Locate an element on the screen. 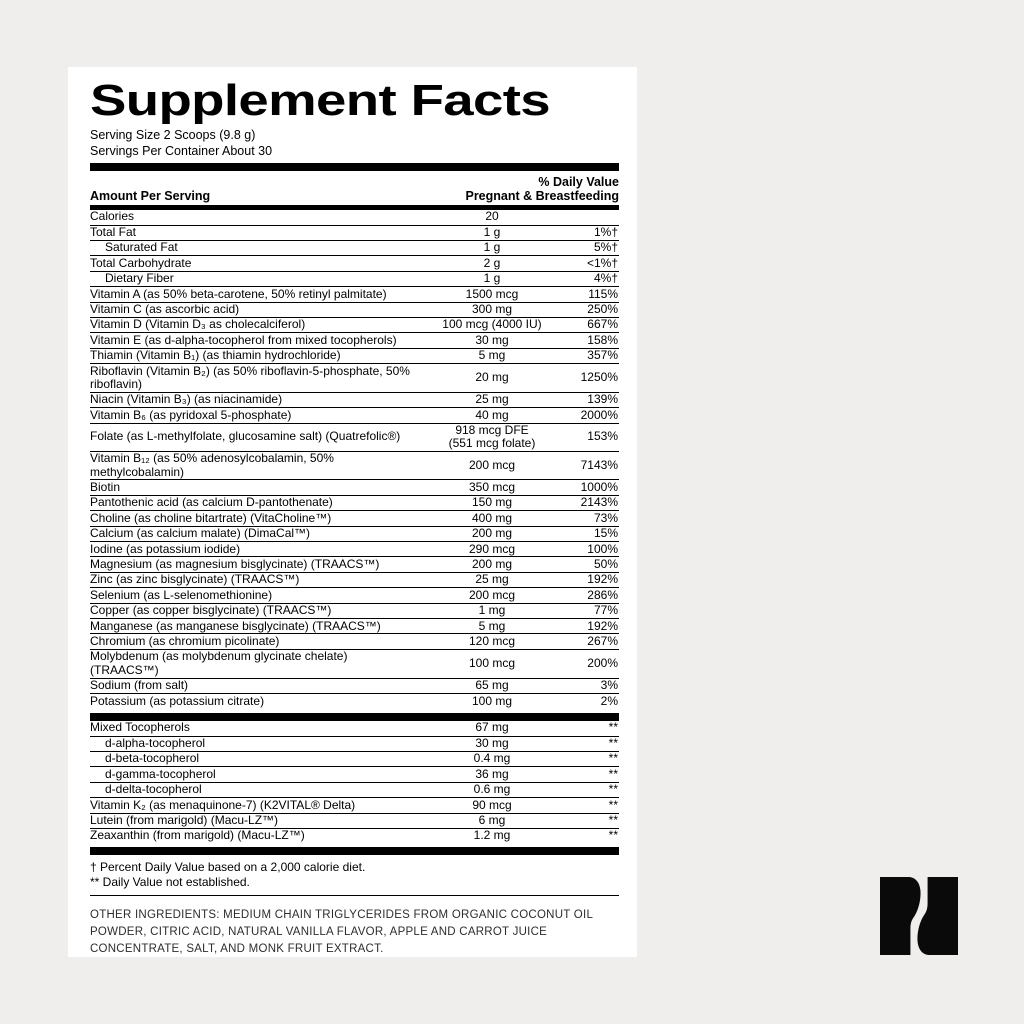 Image resolution: width=1024 pixels, height=1024 pixels. nutrient-daily-value: 50% is located at coordinates (605, 563).